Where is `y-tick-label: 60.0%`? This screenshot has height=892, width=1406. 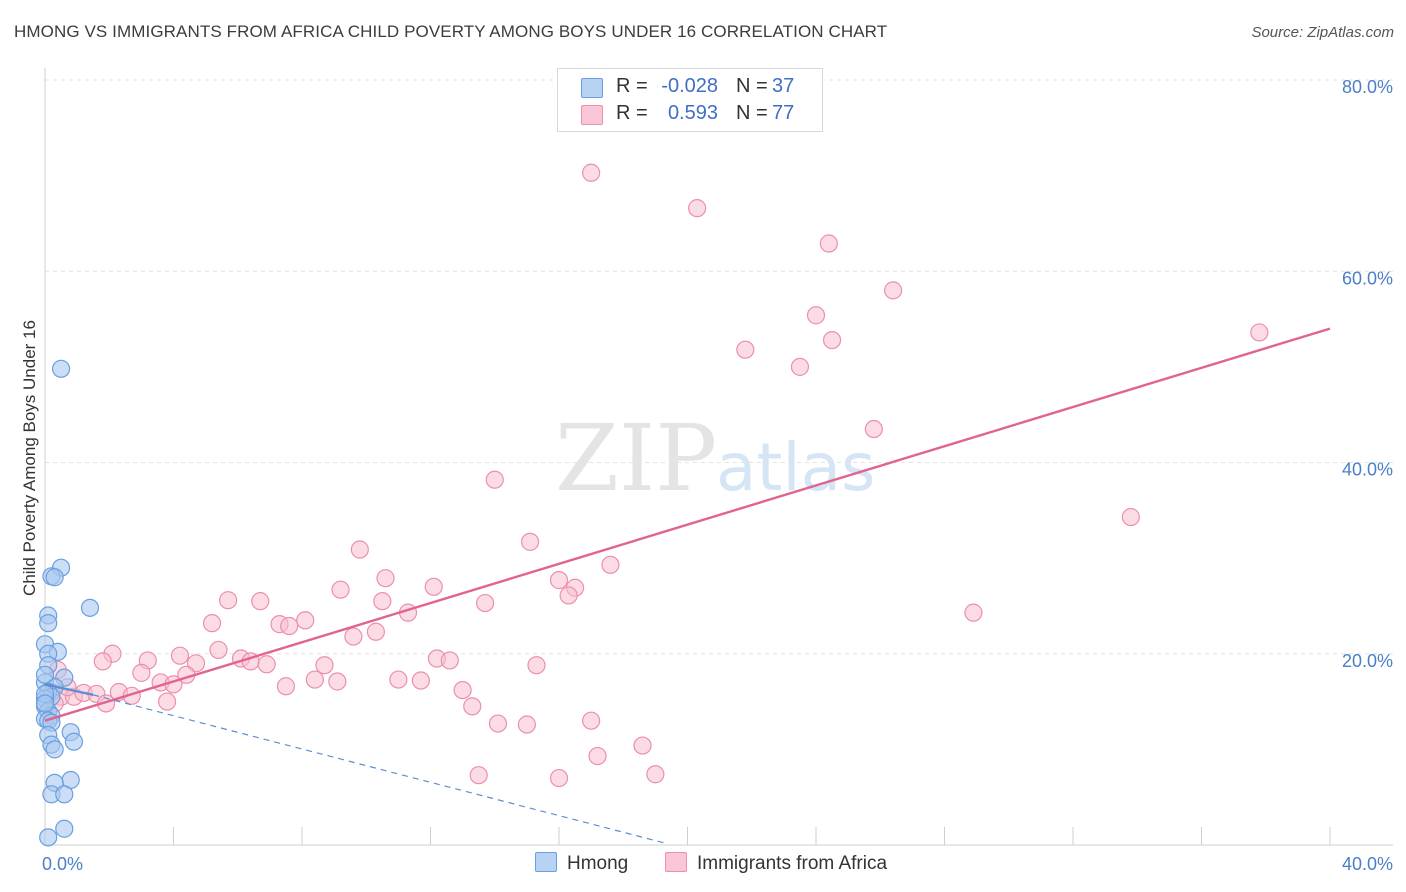
y-tick-label: 60.0% is located at coordinates (1367, 278).